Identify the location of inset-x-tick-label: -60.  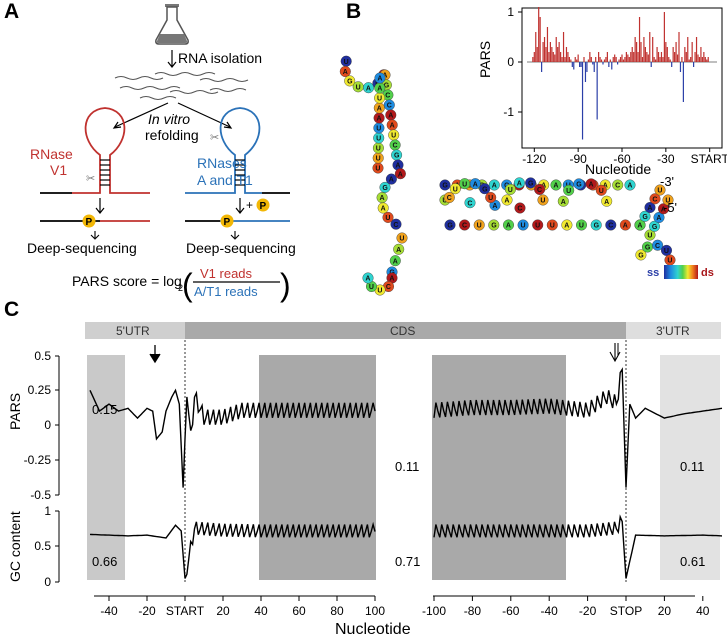
(622, 159).